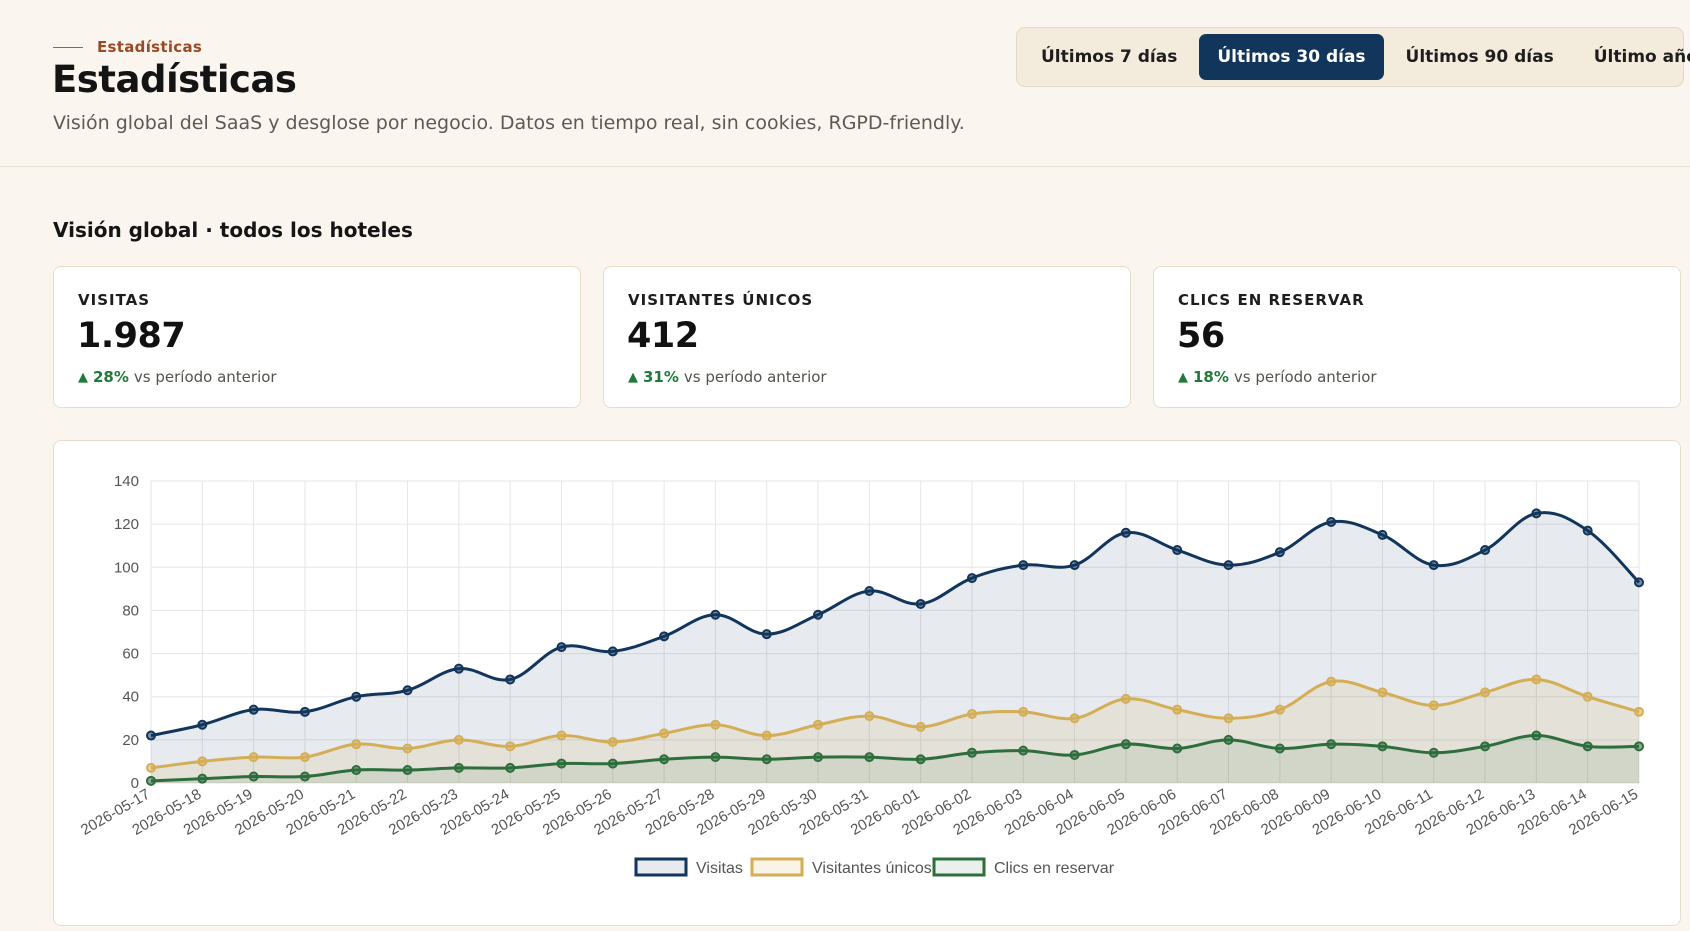 Image resolution: width=1690 pixels, height=931 pixels. What do you see at coordinates (1291, 57) in the screenshot?
I see `range-30-days-button: Últimos 30 días` at bounding box center [1291, 57].